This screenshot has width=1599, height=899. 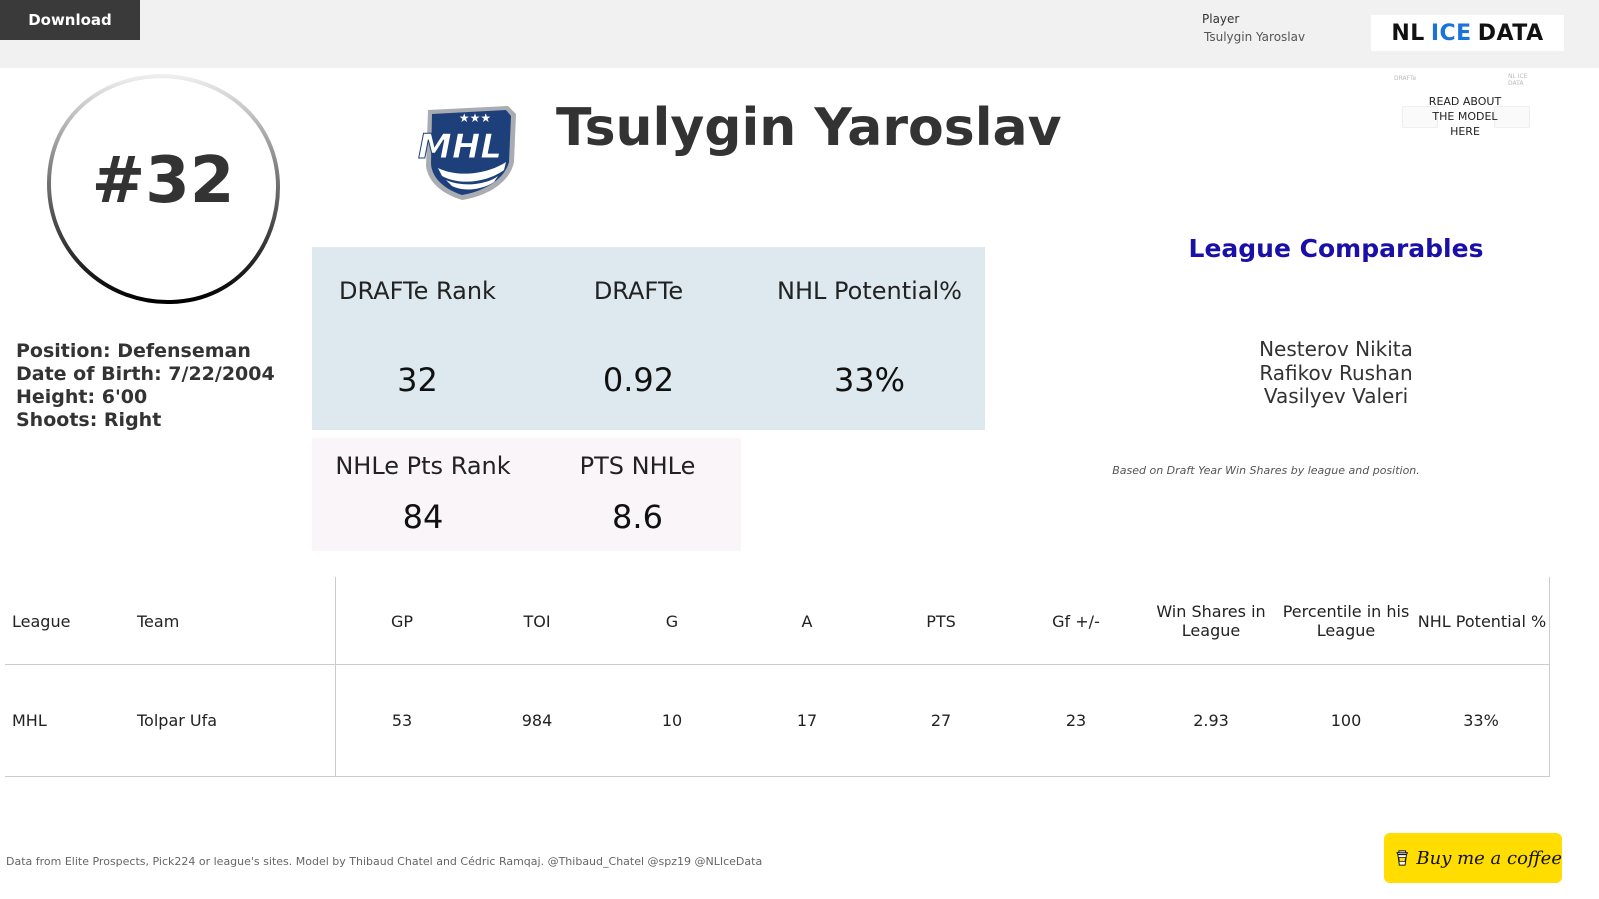 What do you see at coordinates (1336, 396) in the screenshot?
I see `comparable-player: Vasilyev Valeri` at bounding box center [1336, 396].